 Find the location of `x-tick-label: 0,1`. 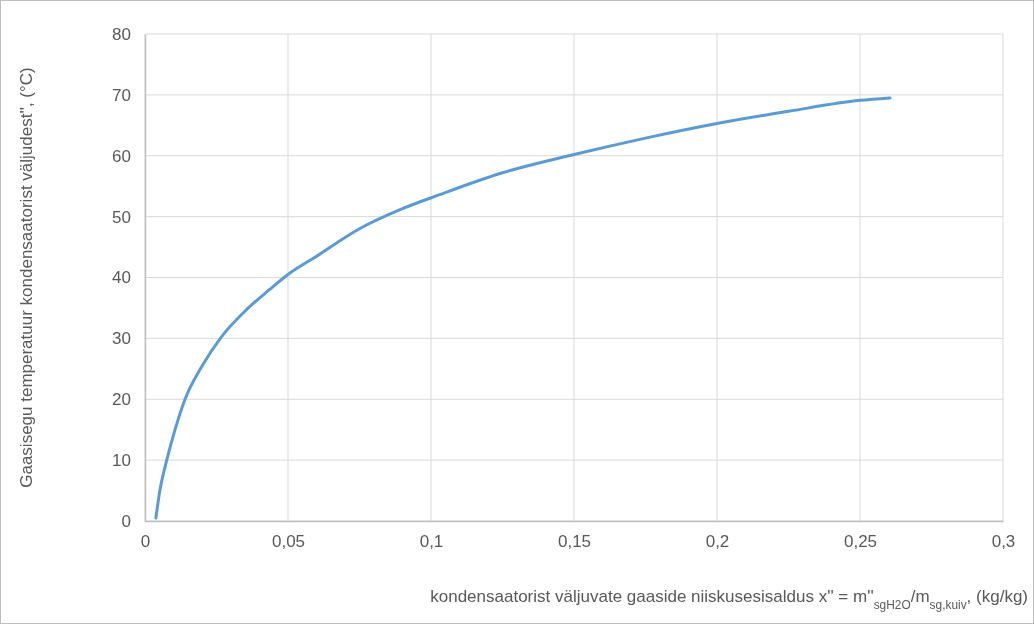

x-tick-label: 0,1 is located at coordinates (431, 542).